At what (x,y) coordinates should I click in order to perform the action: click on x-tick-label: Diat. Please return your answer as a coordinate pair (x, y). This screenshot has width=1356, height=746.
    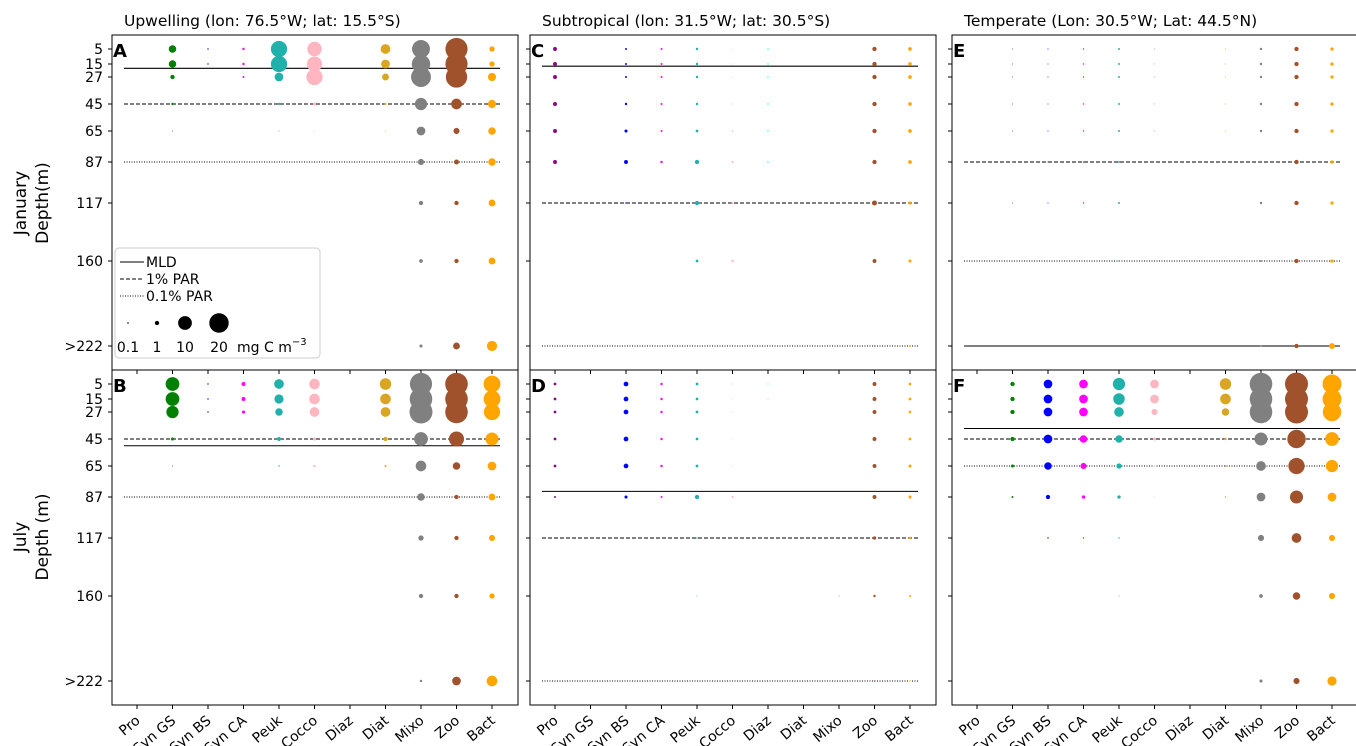
    Looking at the image, I should click on (794, 727).